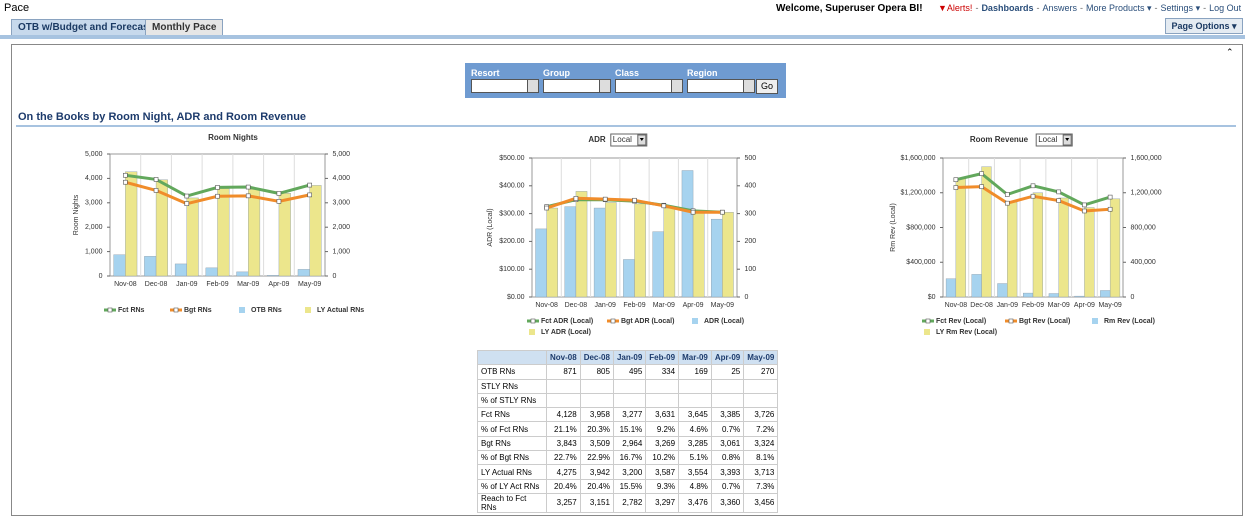  I want to click on page-options: Page Options ▾, so click(1204, 26).